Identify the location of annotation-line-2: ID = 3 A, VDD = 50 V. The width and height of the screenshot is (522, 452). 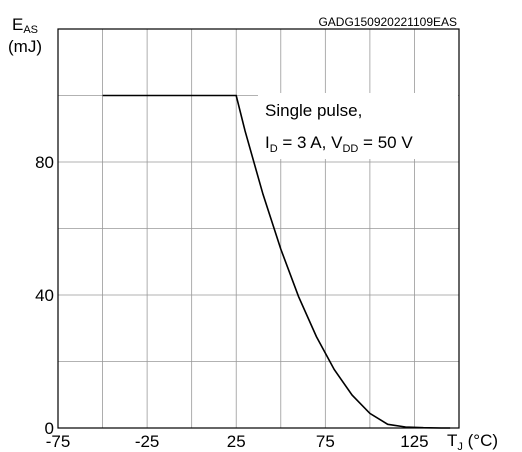
(339, 144).